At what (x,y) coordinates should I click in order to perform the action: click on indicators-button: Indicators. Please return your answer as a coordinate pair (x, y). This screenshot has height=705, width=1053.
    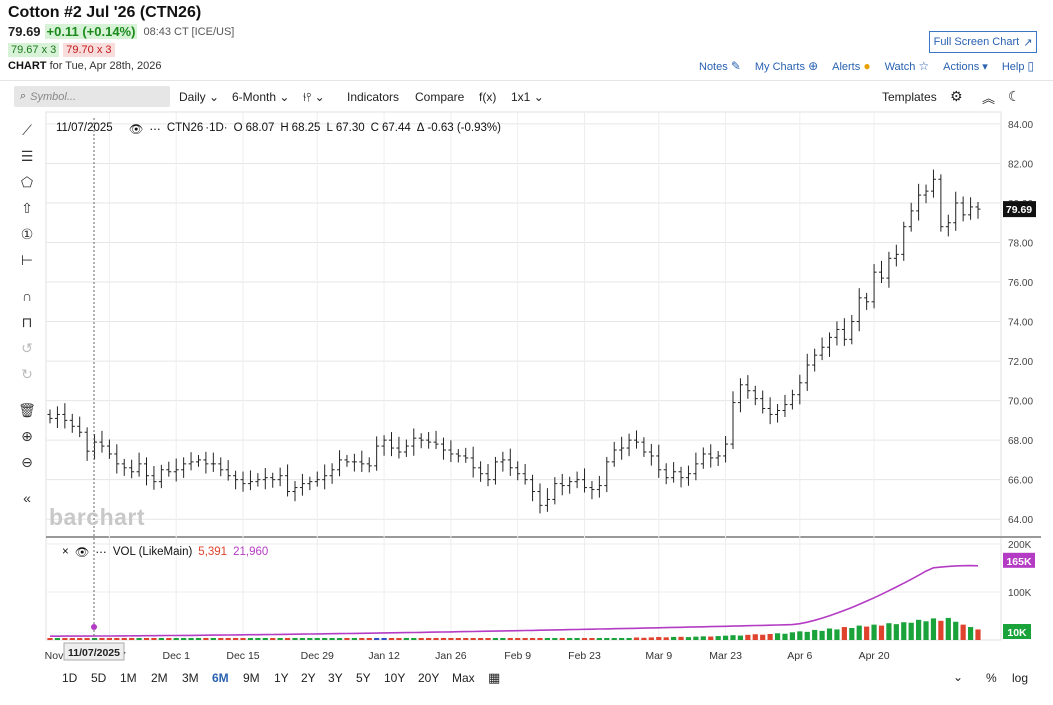
    Looking at the image, I should click on (373, 97).